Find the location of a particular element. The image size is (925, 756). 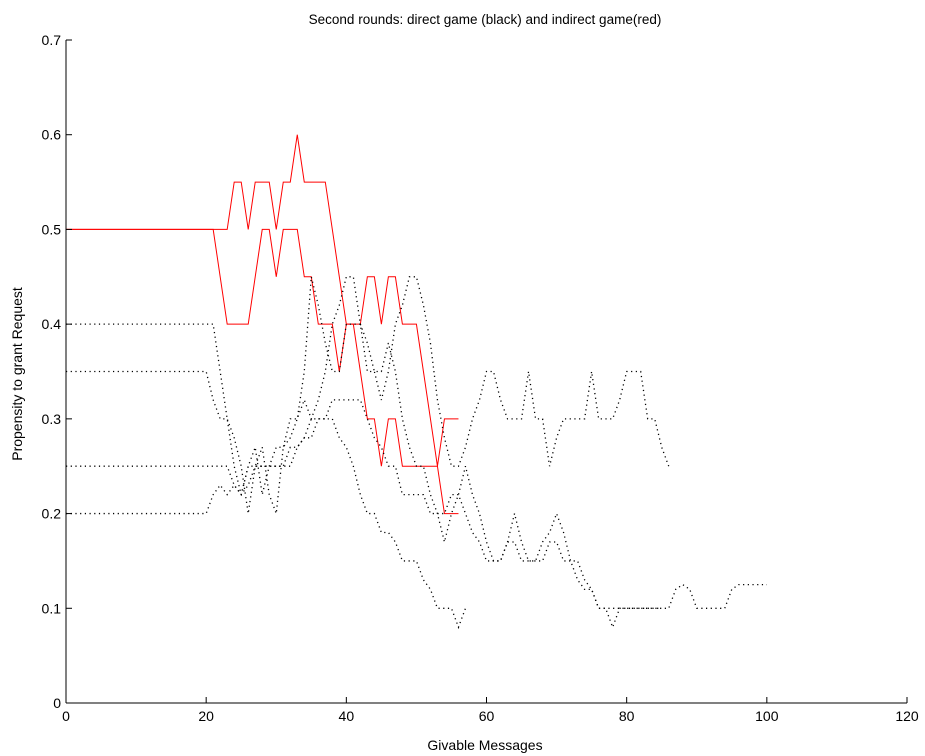

y-tick-label: 0.1 is located at coordinates (52, 608).